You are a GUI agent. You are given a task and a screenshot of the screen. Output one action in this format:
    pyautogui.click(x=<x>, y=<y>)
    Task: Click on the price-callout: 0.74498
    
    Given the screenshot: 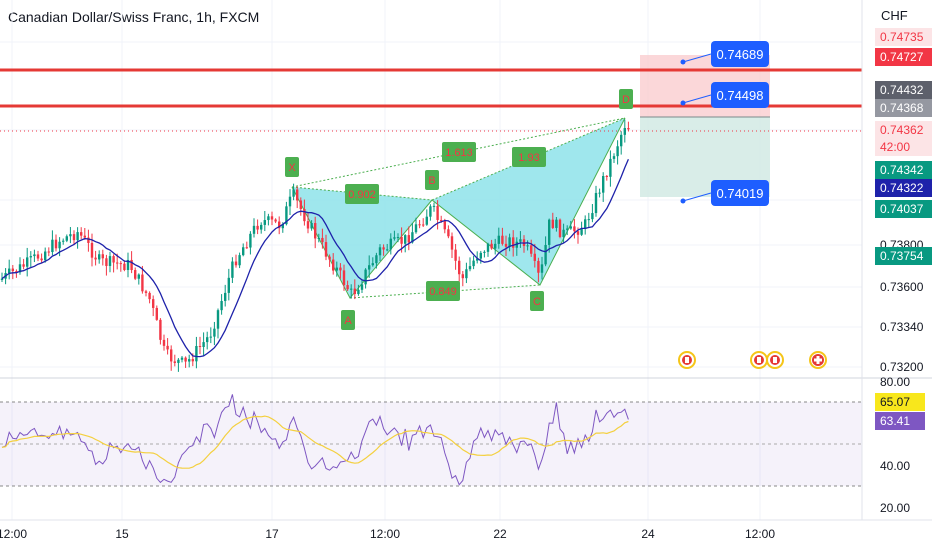 What is the action you would take?
    pyautogui.click(x=725, y=95)
    